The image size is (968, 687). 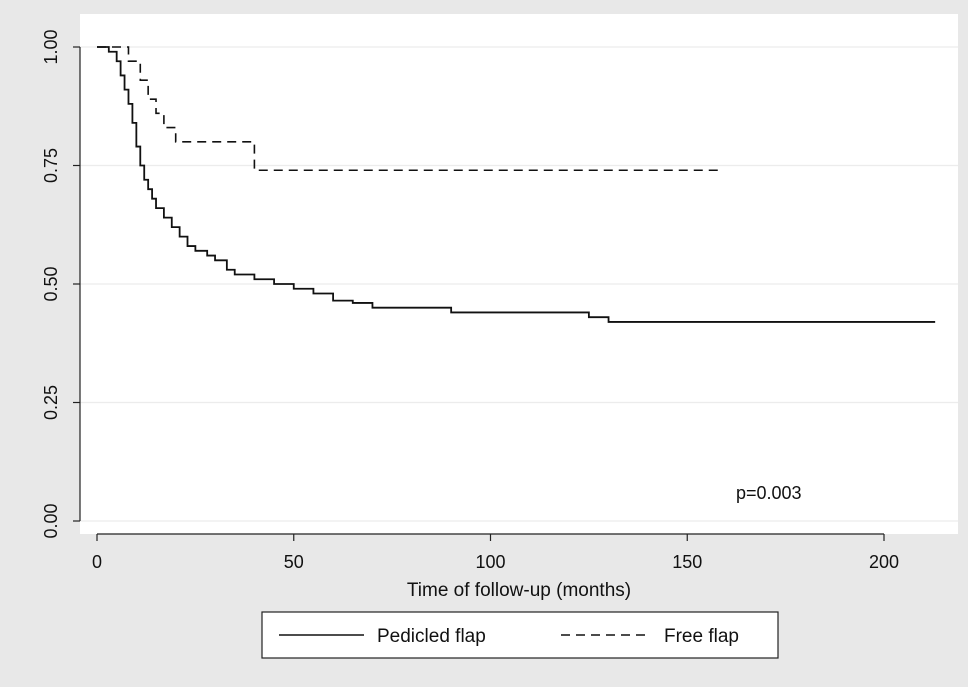 What do you see at coordinates (687, 562) in the screenshot?
I see `x-tick-label: 150` at bounding box center [687, 562].